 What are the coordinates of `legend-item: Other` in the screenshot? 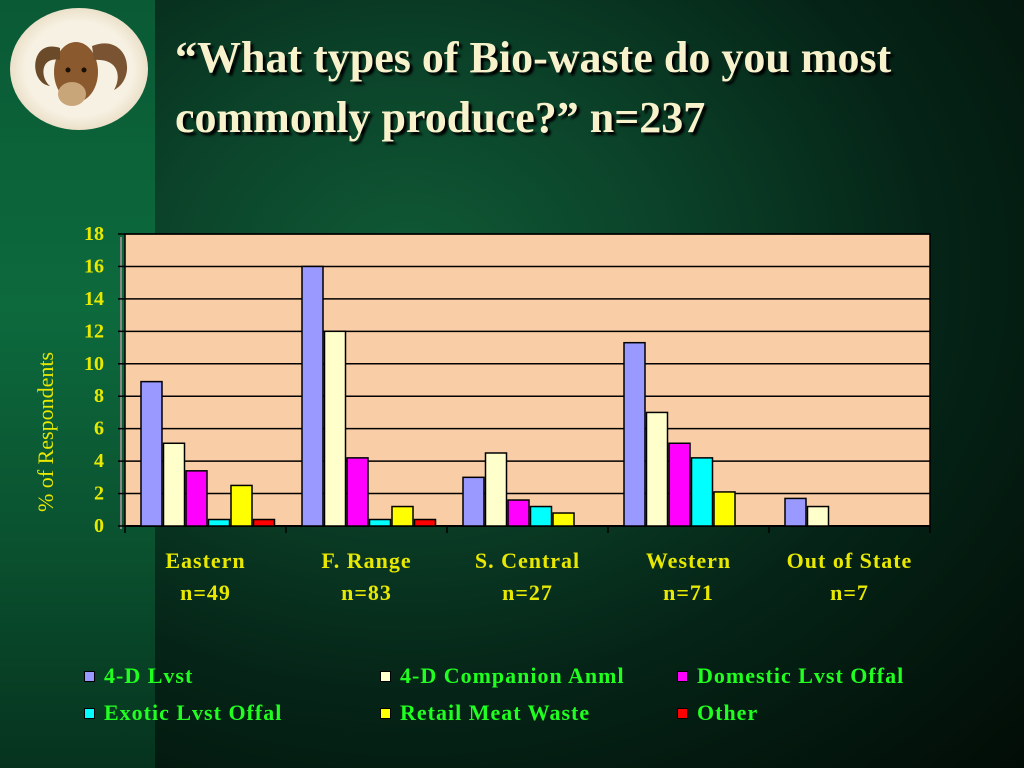 It's located at (717, 713).